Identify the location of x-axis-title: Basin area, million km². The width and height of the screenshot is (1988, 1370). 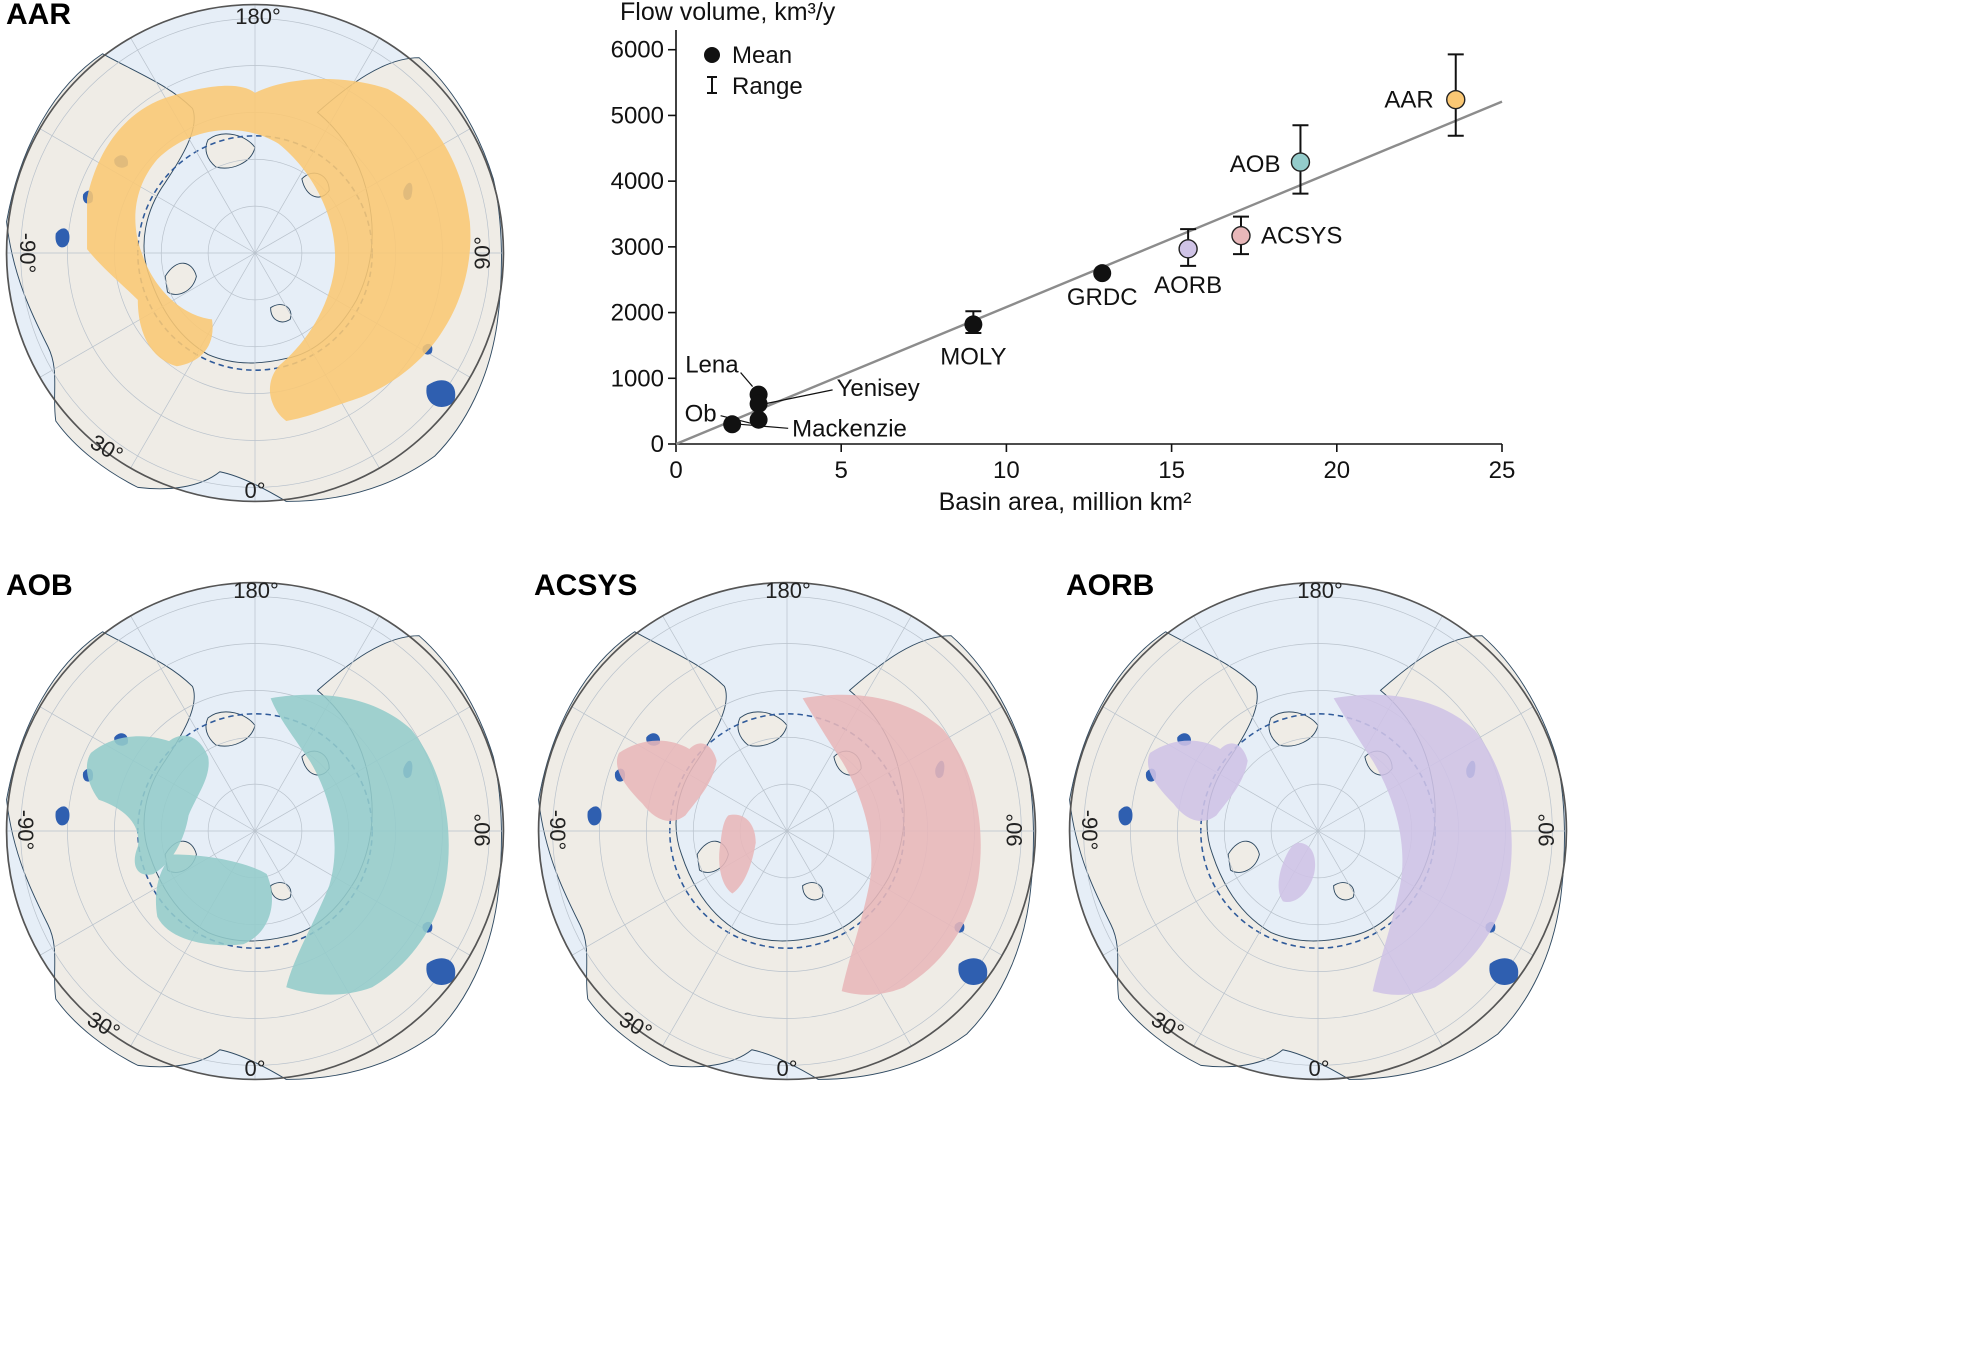
(1065, 502).